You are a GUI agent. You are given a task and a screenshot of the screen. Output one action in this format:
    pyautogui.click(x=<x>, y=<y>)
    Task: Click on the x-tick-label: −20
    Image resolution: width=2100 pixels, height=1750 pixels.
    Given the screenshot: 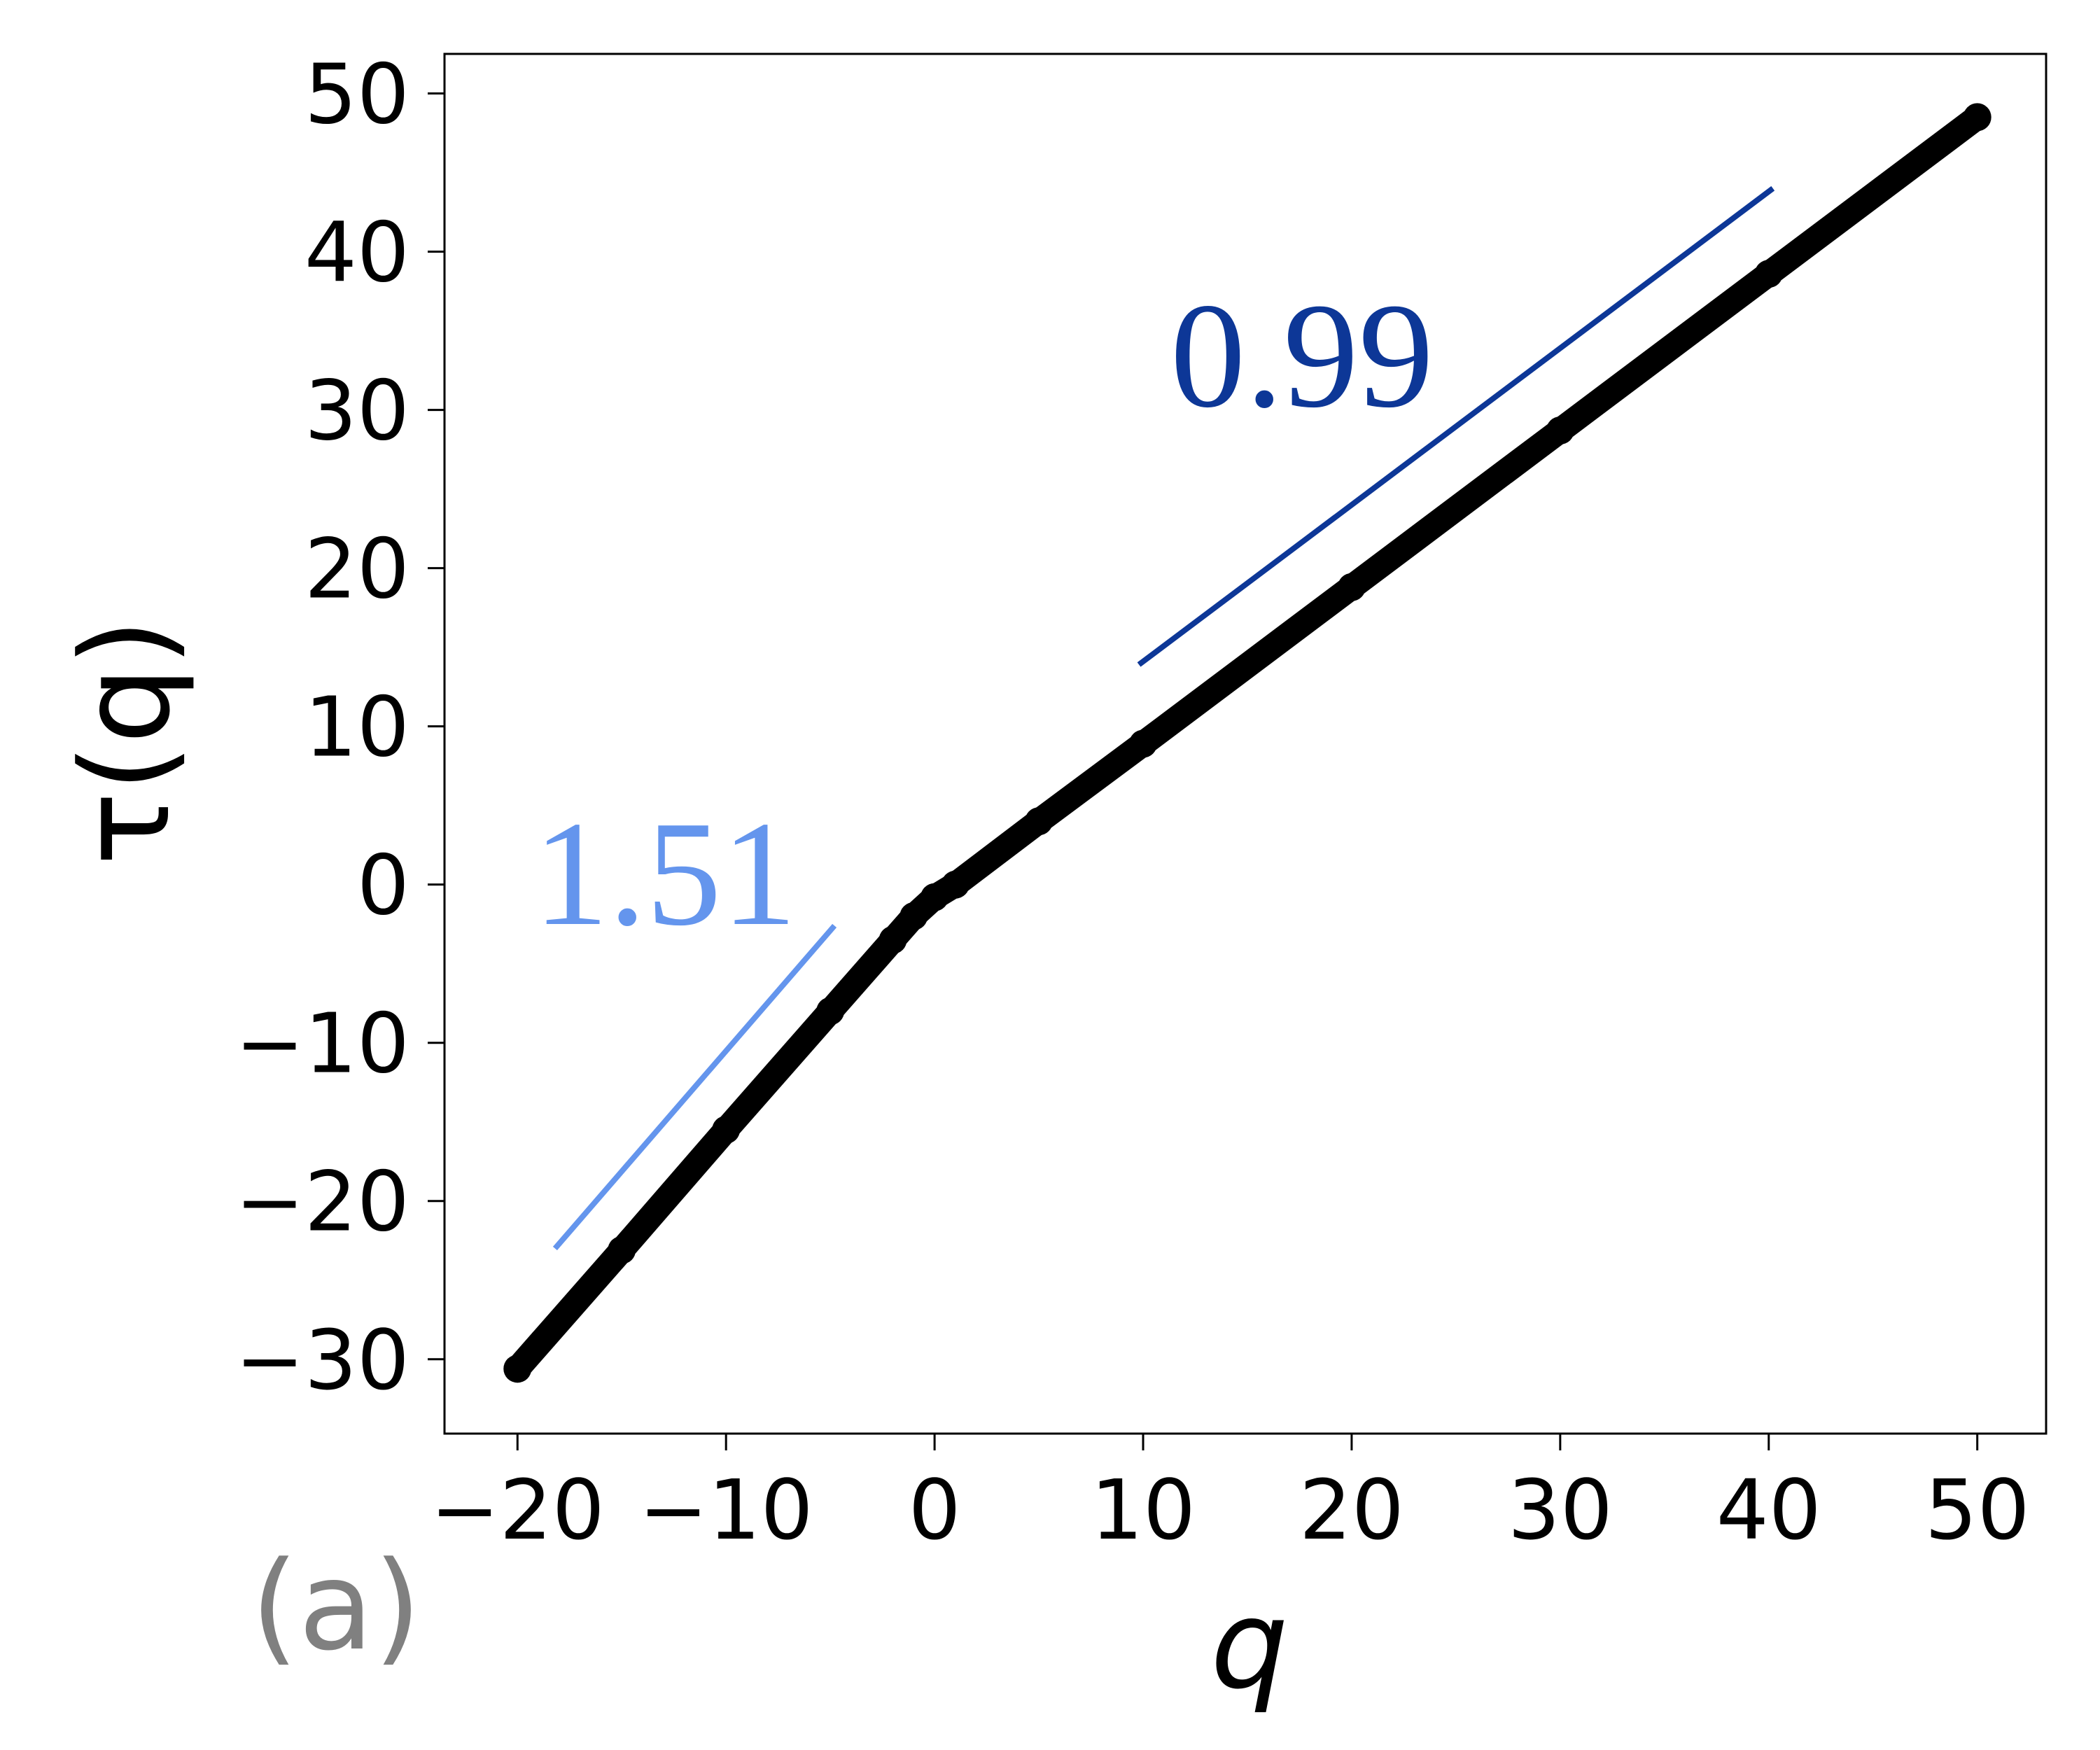 What is the action you would take?
    pyautogui.click(x=517, y=1510)
    